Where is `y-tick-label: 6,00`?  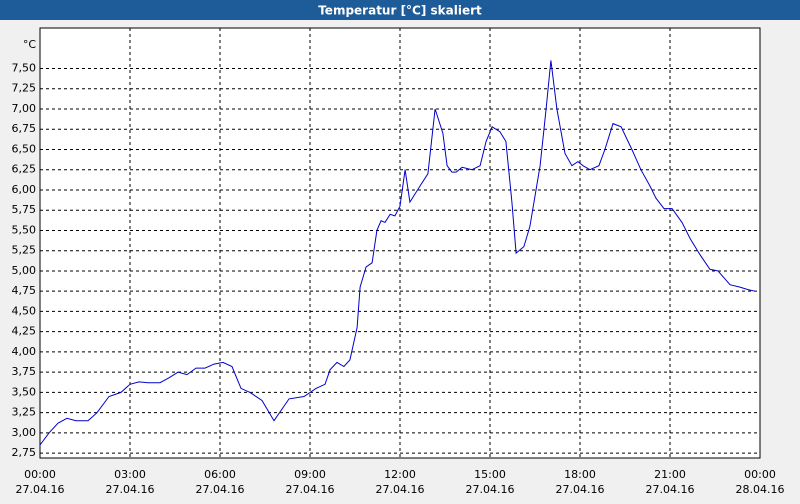 y-tick-label: 6,00 is located at coordinates (24, 189).